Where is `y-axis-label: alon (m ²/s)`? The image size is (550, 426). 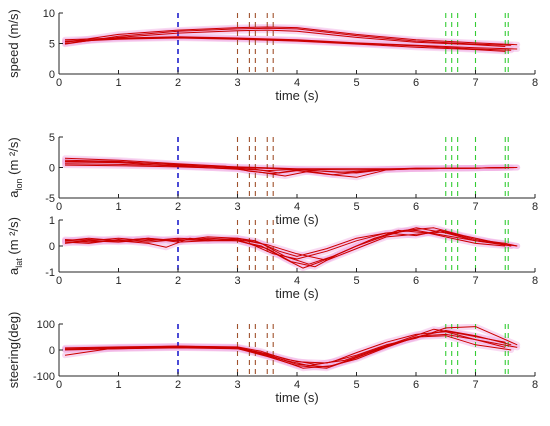
y-axis-label: alon (m ²/s) is located at coordinates (15, 167).